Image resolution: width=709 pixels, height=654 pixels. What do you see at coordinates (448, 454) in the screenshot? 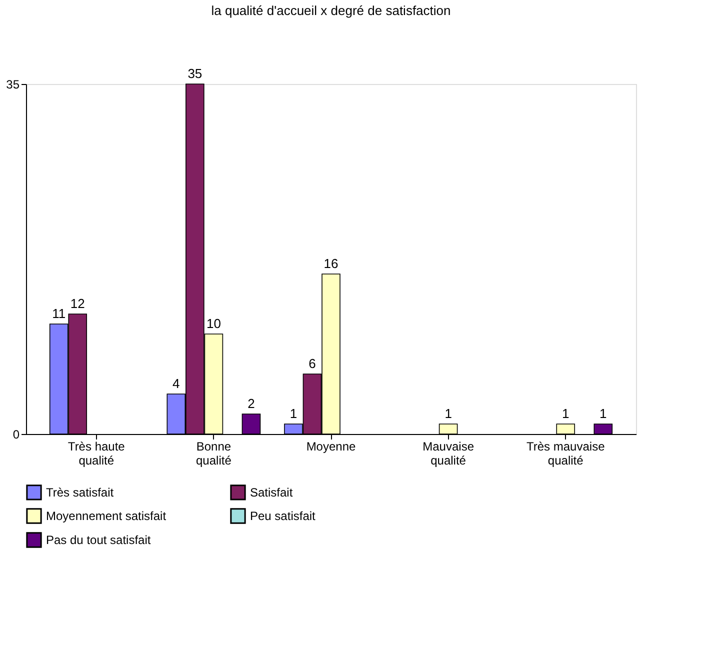
I see `x-tick-label: Mauvaise qualité` at bounding box center [448, 454].